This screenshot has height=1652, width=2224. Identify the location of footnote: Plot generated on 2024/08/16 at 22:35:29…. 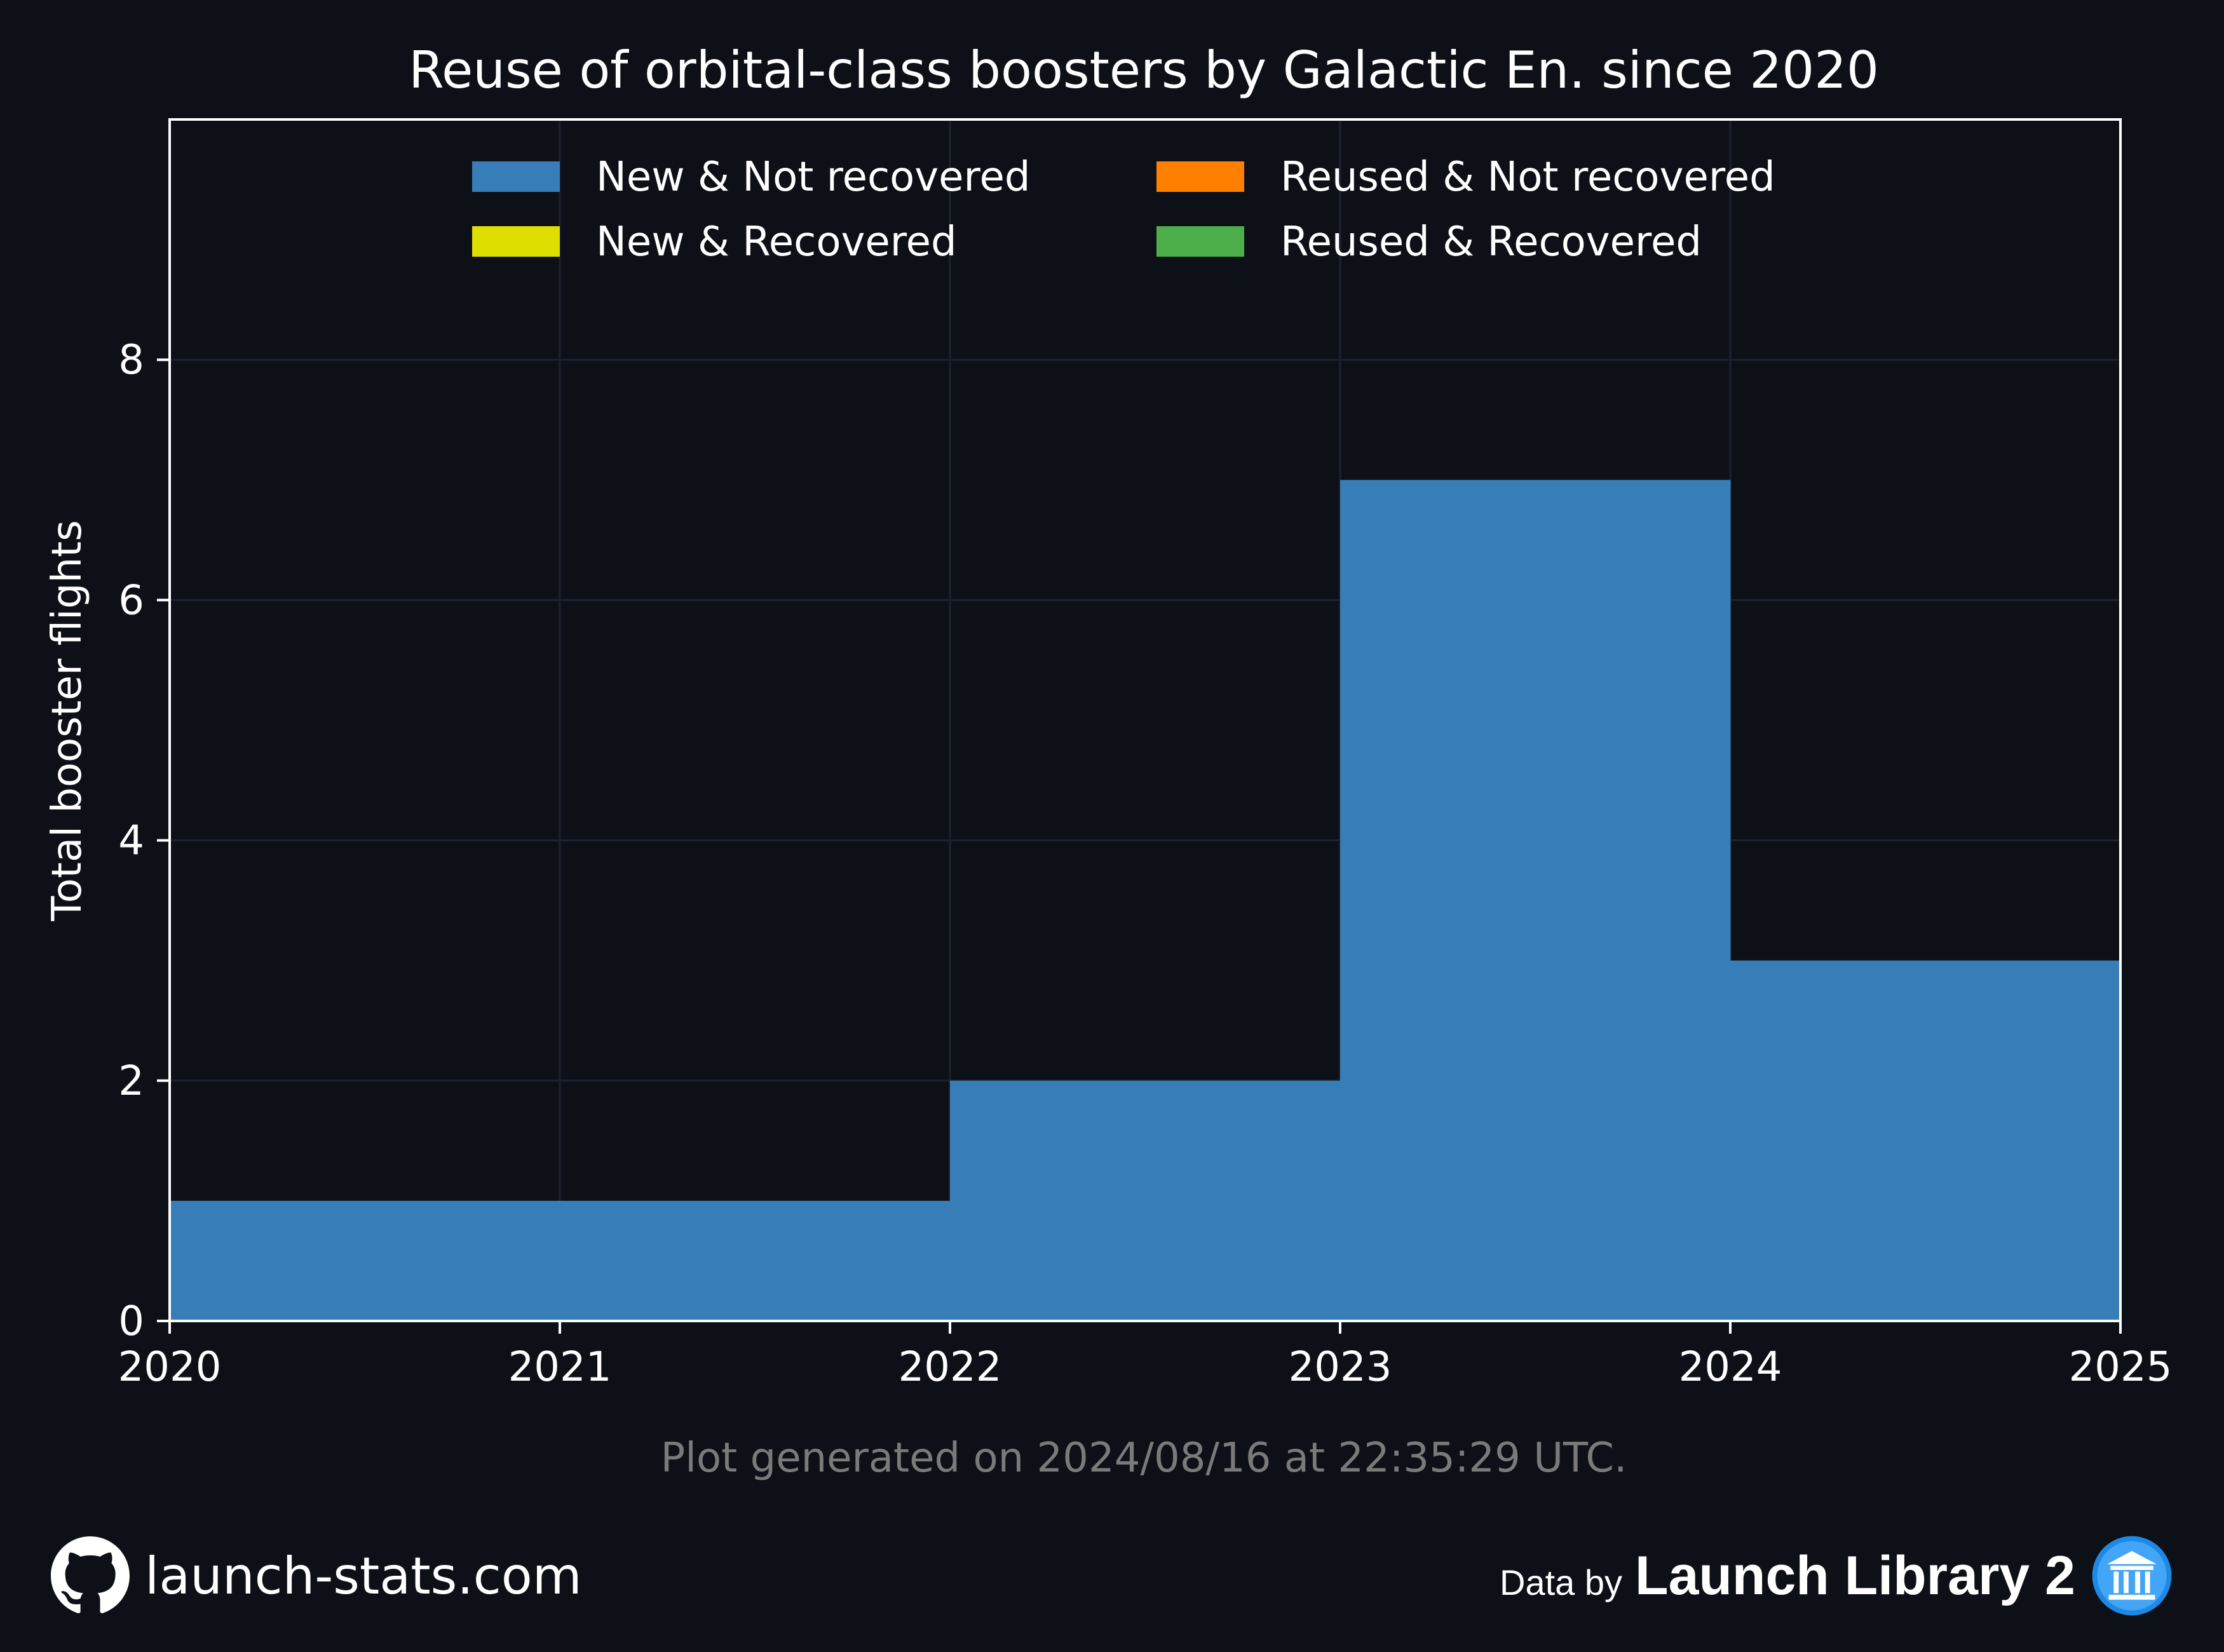
(1144, 1458).